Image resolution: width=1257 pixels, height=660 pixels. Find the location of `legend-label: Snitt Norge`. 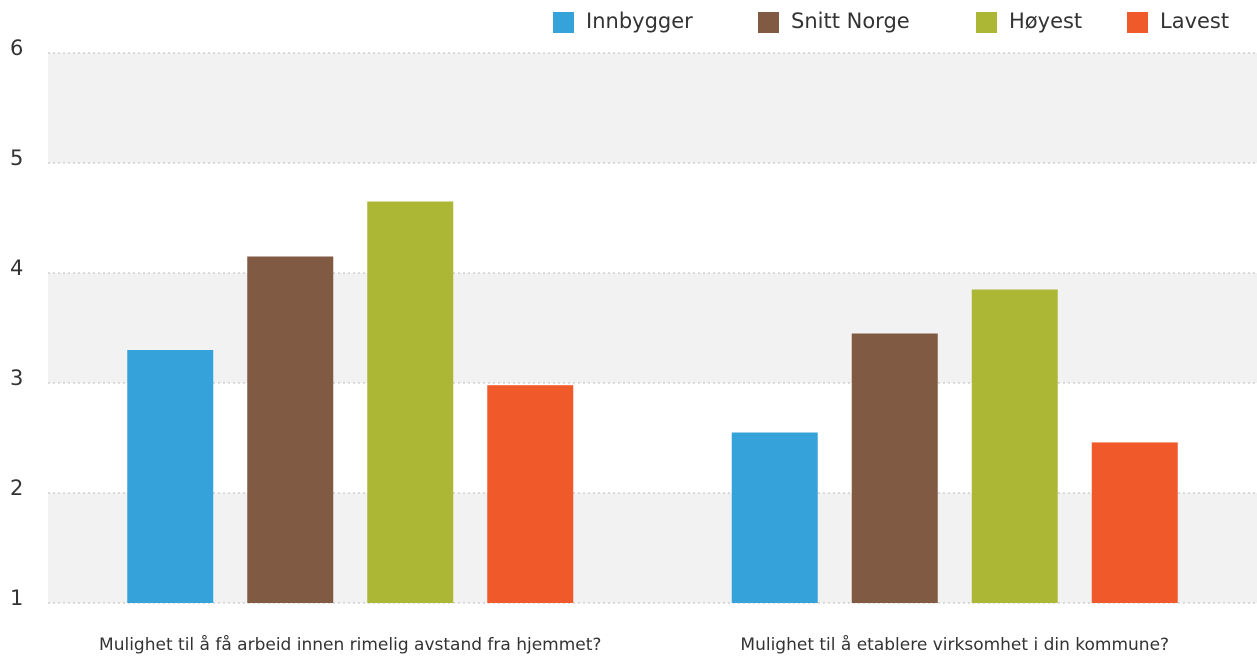

legend-label: Snitt Norge is located at coordinates (850, 21).